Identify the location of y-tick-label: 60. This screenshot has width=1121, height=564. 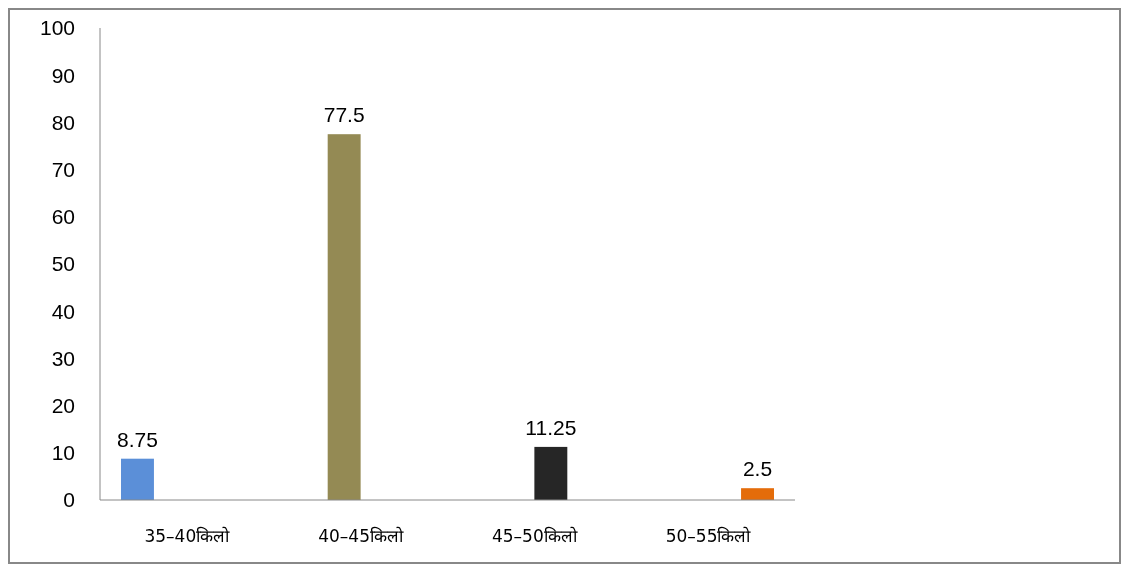
(63, 217).